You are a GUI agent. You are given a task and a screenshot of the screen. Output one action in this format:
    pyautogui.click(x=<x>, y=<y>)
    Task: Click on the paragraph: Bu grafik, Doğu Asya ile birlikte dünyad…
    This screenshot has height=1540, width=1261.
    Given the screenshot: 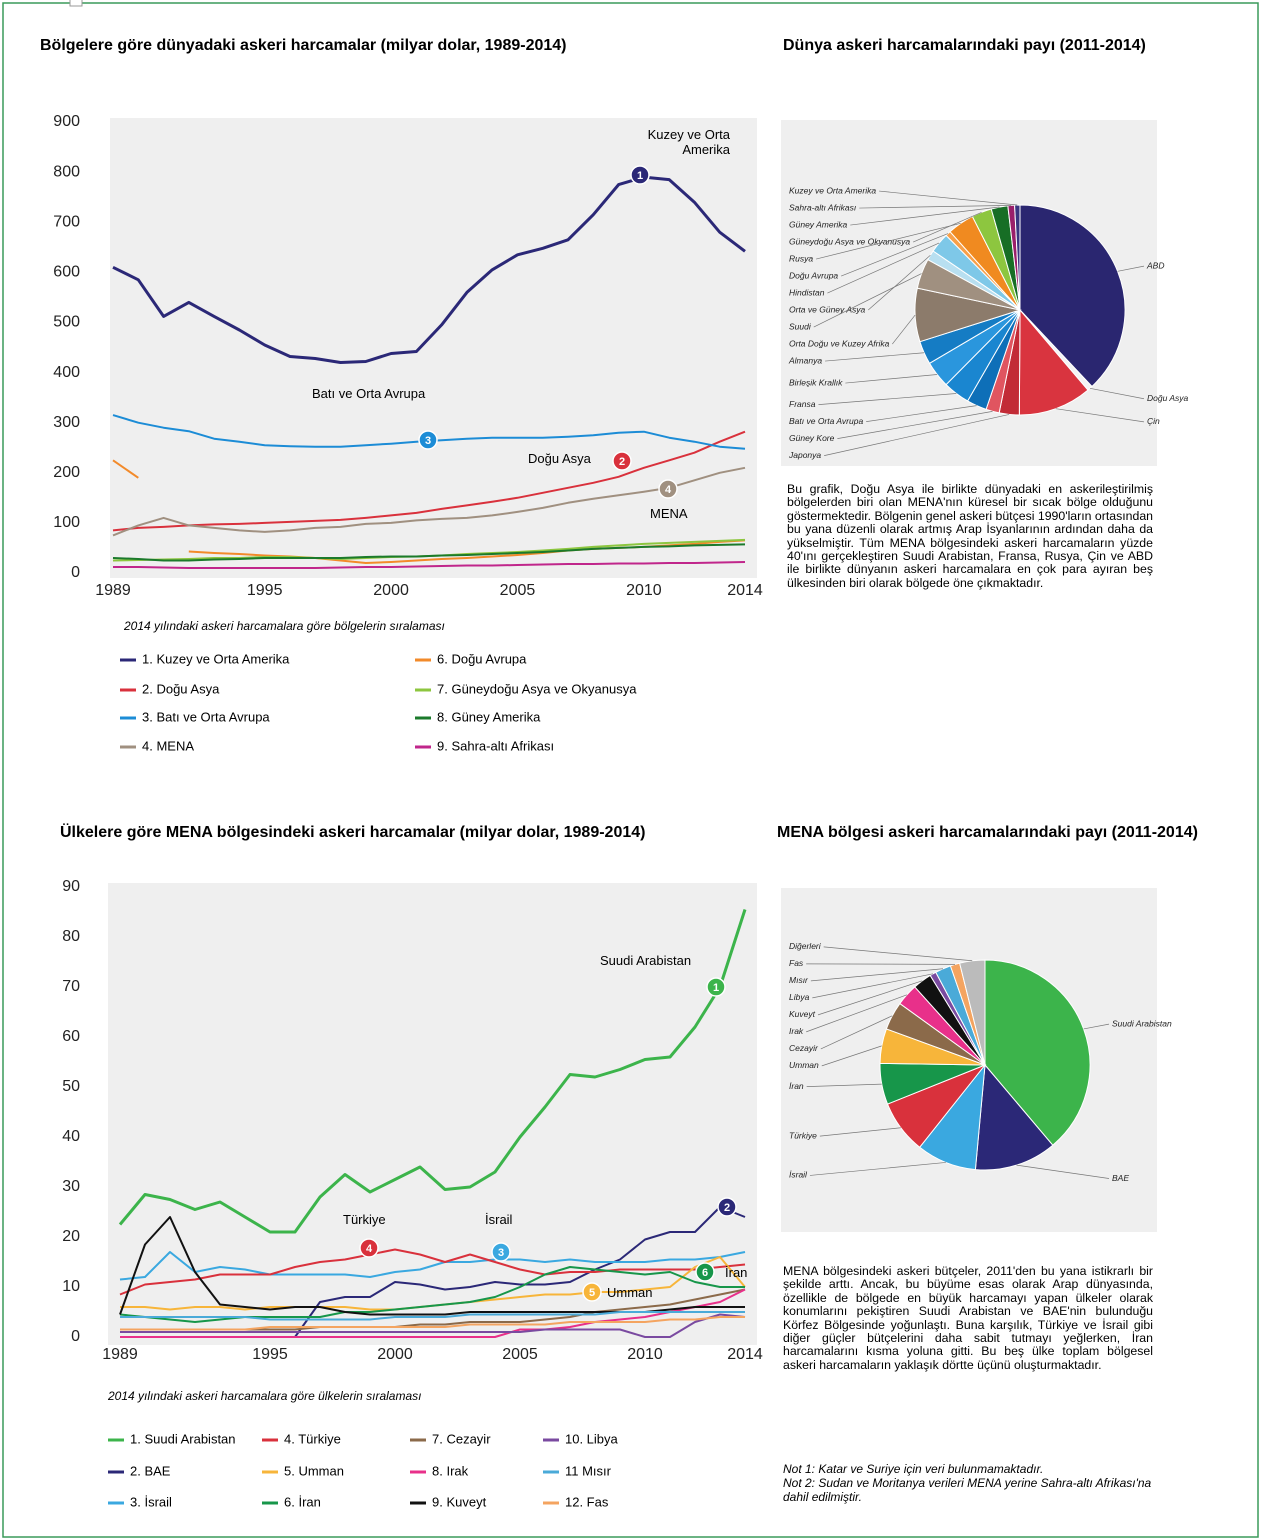 What is the action you would take?
    pyautogui.click(x=970, y=536)
    